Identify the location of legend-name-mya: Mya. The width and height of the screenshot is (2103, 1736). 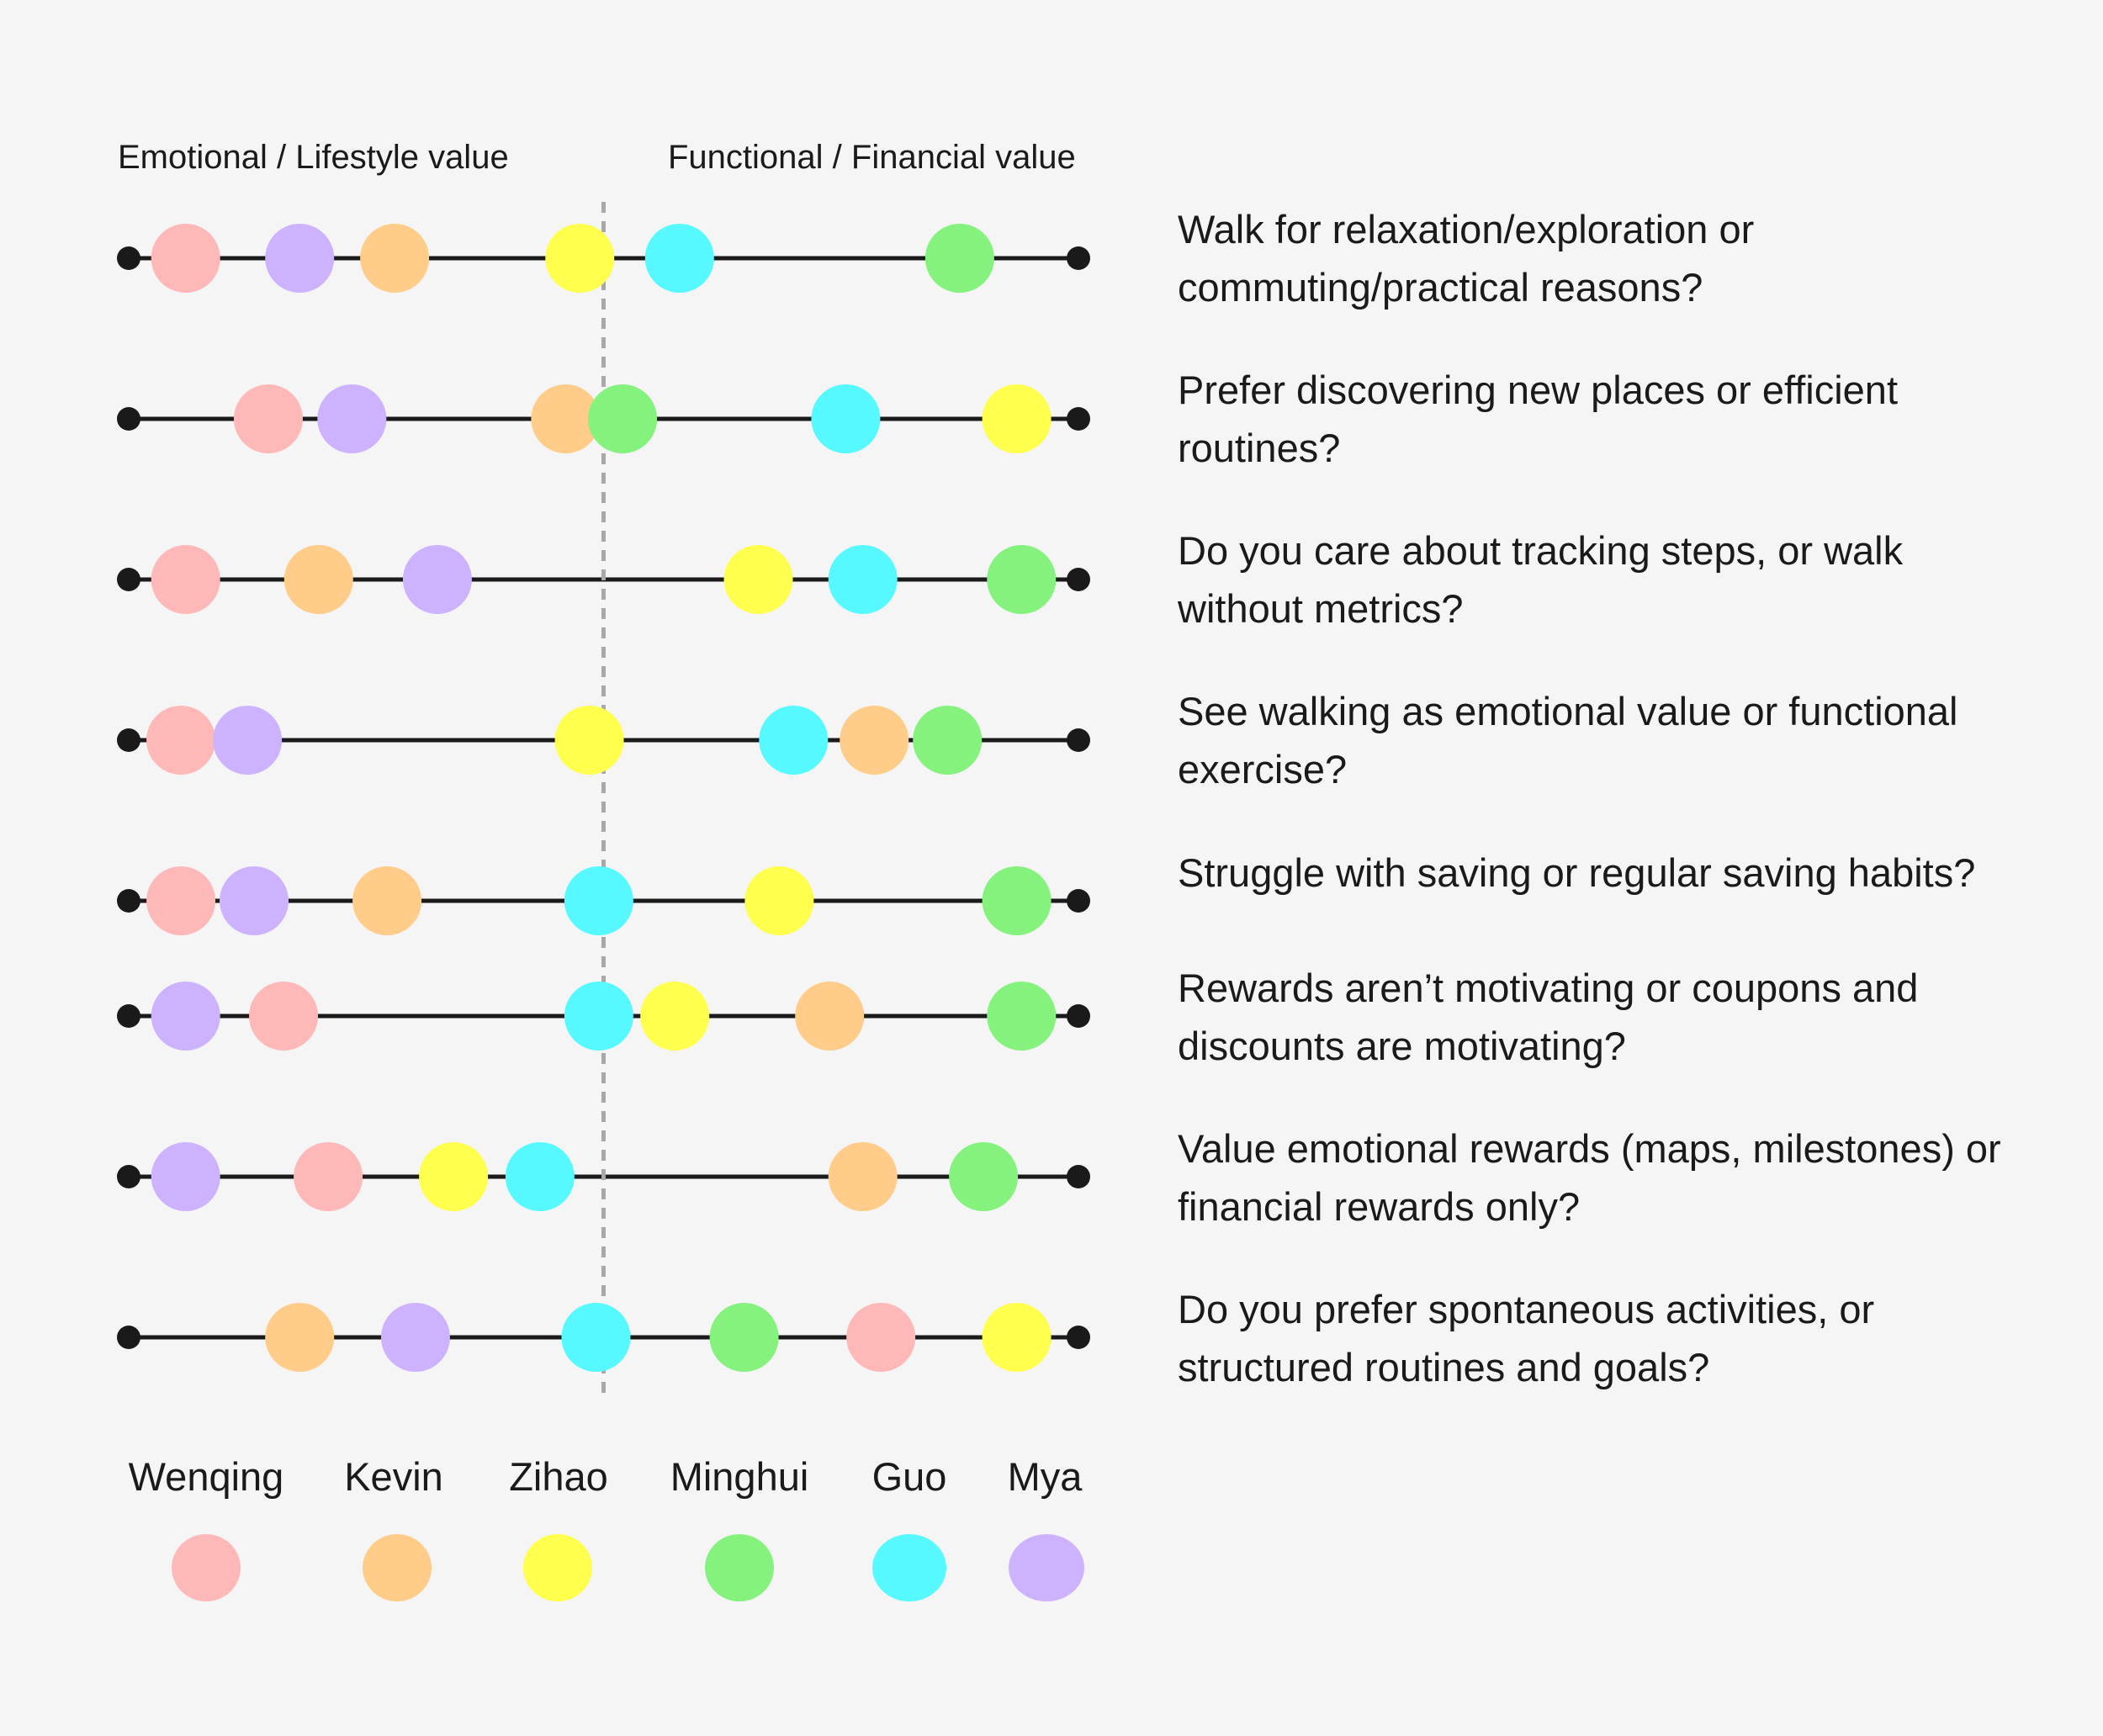
(1045, 1476).